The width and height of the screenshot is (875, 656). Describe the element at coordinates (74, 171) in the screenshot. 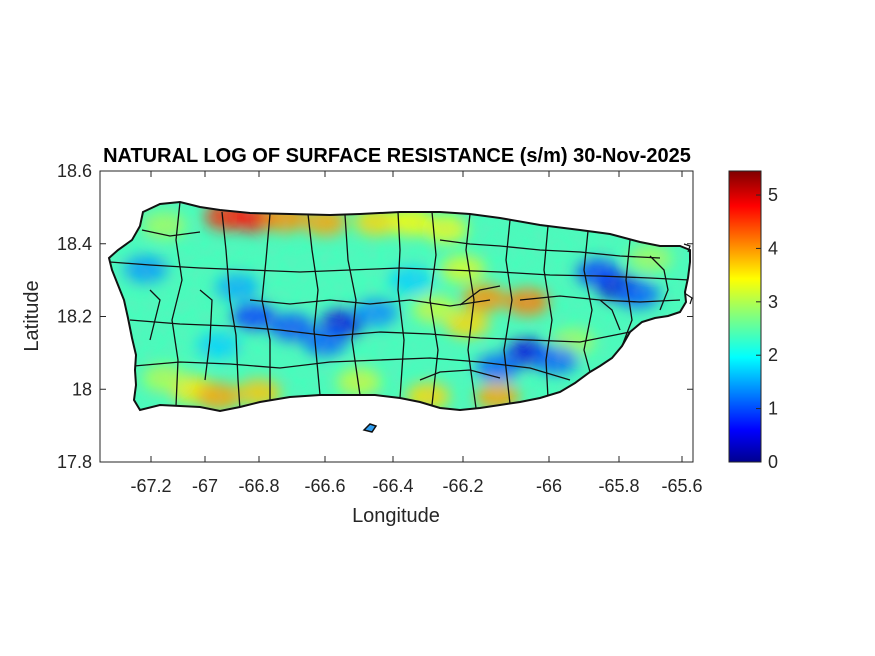

I see `y-tick-label: 18.6` at that location.